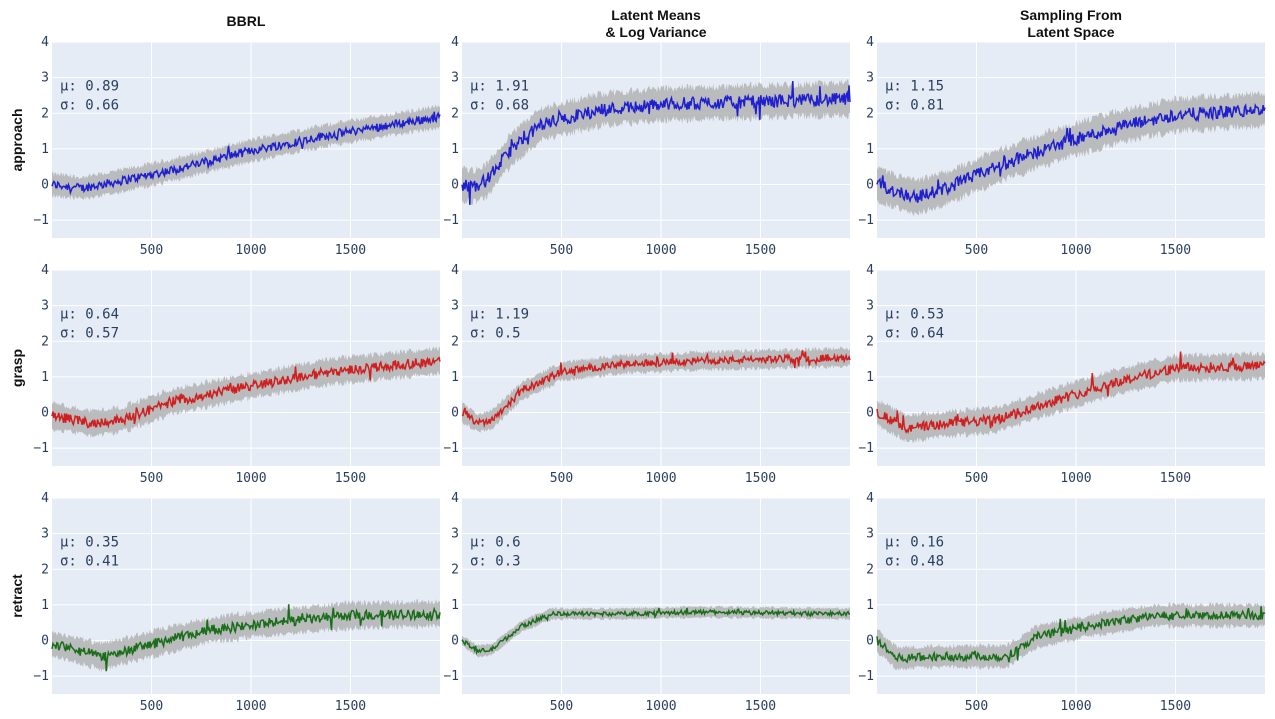 Image resolution: width=1275 pixels, height=719 pixels. I want to click on mean-annotation: μ: 0.89, so click(89, 87).